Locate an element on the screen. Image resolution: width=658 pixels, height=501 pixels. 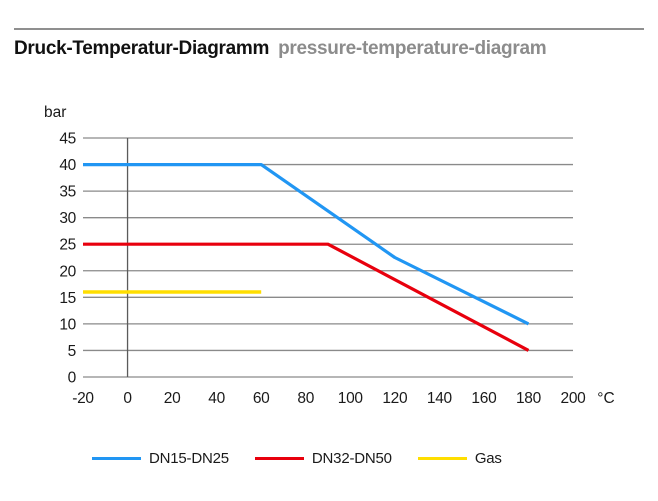
y-axis-unit-label: bar is located at coordinates (55, 112).